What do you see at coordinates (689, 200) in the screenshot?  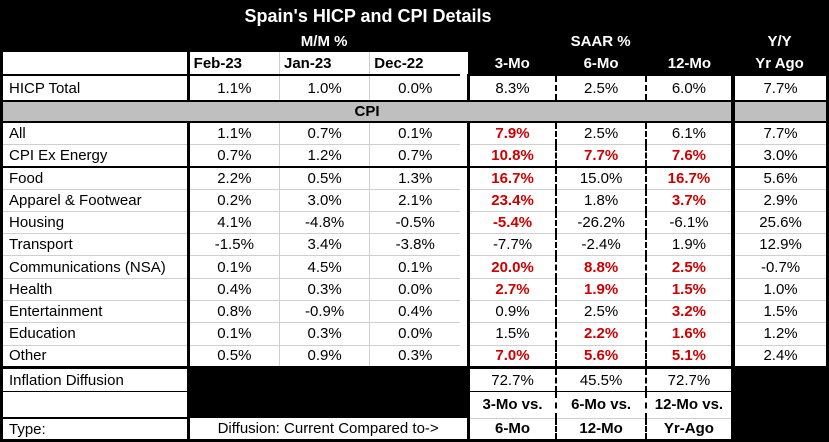 I see `saar-12mo-cell: 3.7%` at bounding box center [689, 200].